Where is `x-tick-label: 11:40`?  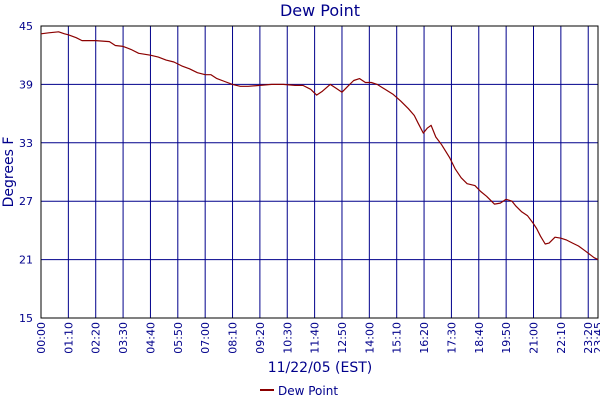
x-tick-label: 11:40 is located at coordinates (315, 338).